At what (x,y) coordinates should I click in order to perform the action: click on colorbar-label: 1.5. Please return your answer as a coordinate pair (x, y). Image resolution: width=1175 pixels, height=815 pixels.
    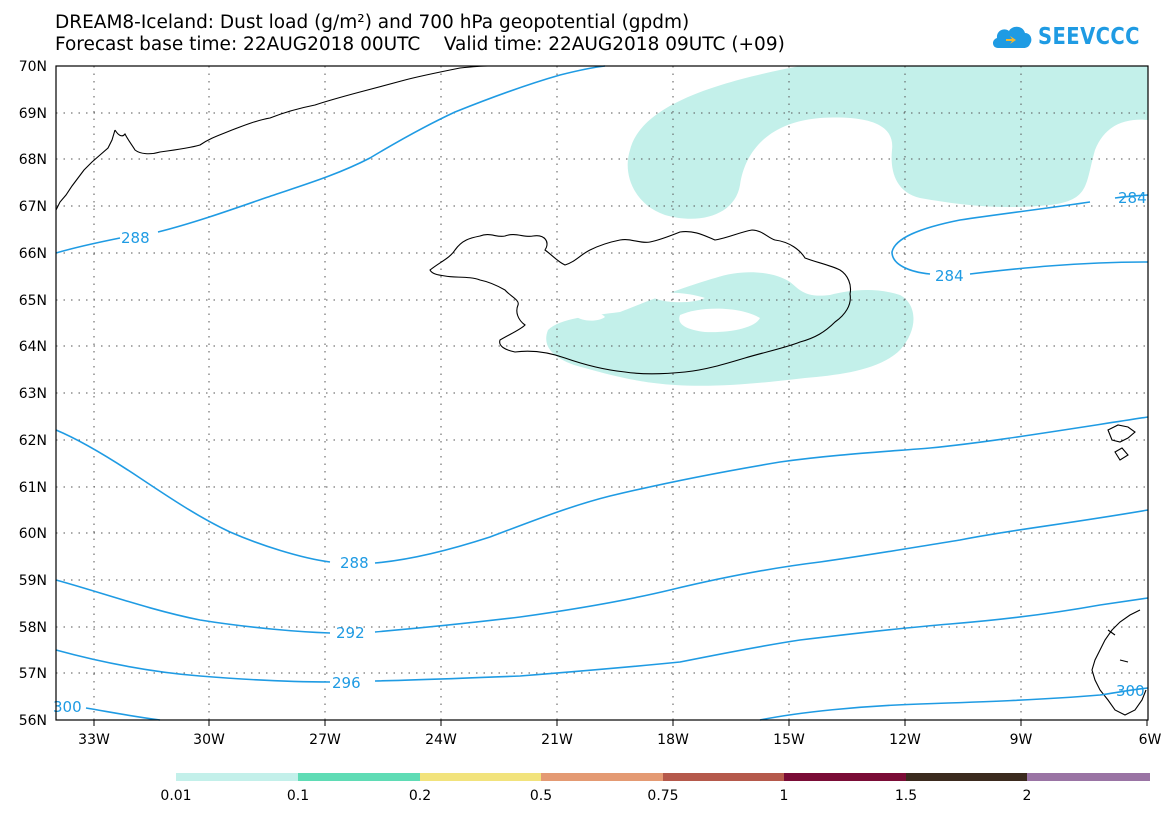
    Looking at the image, I should click on (906, 796).